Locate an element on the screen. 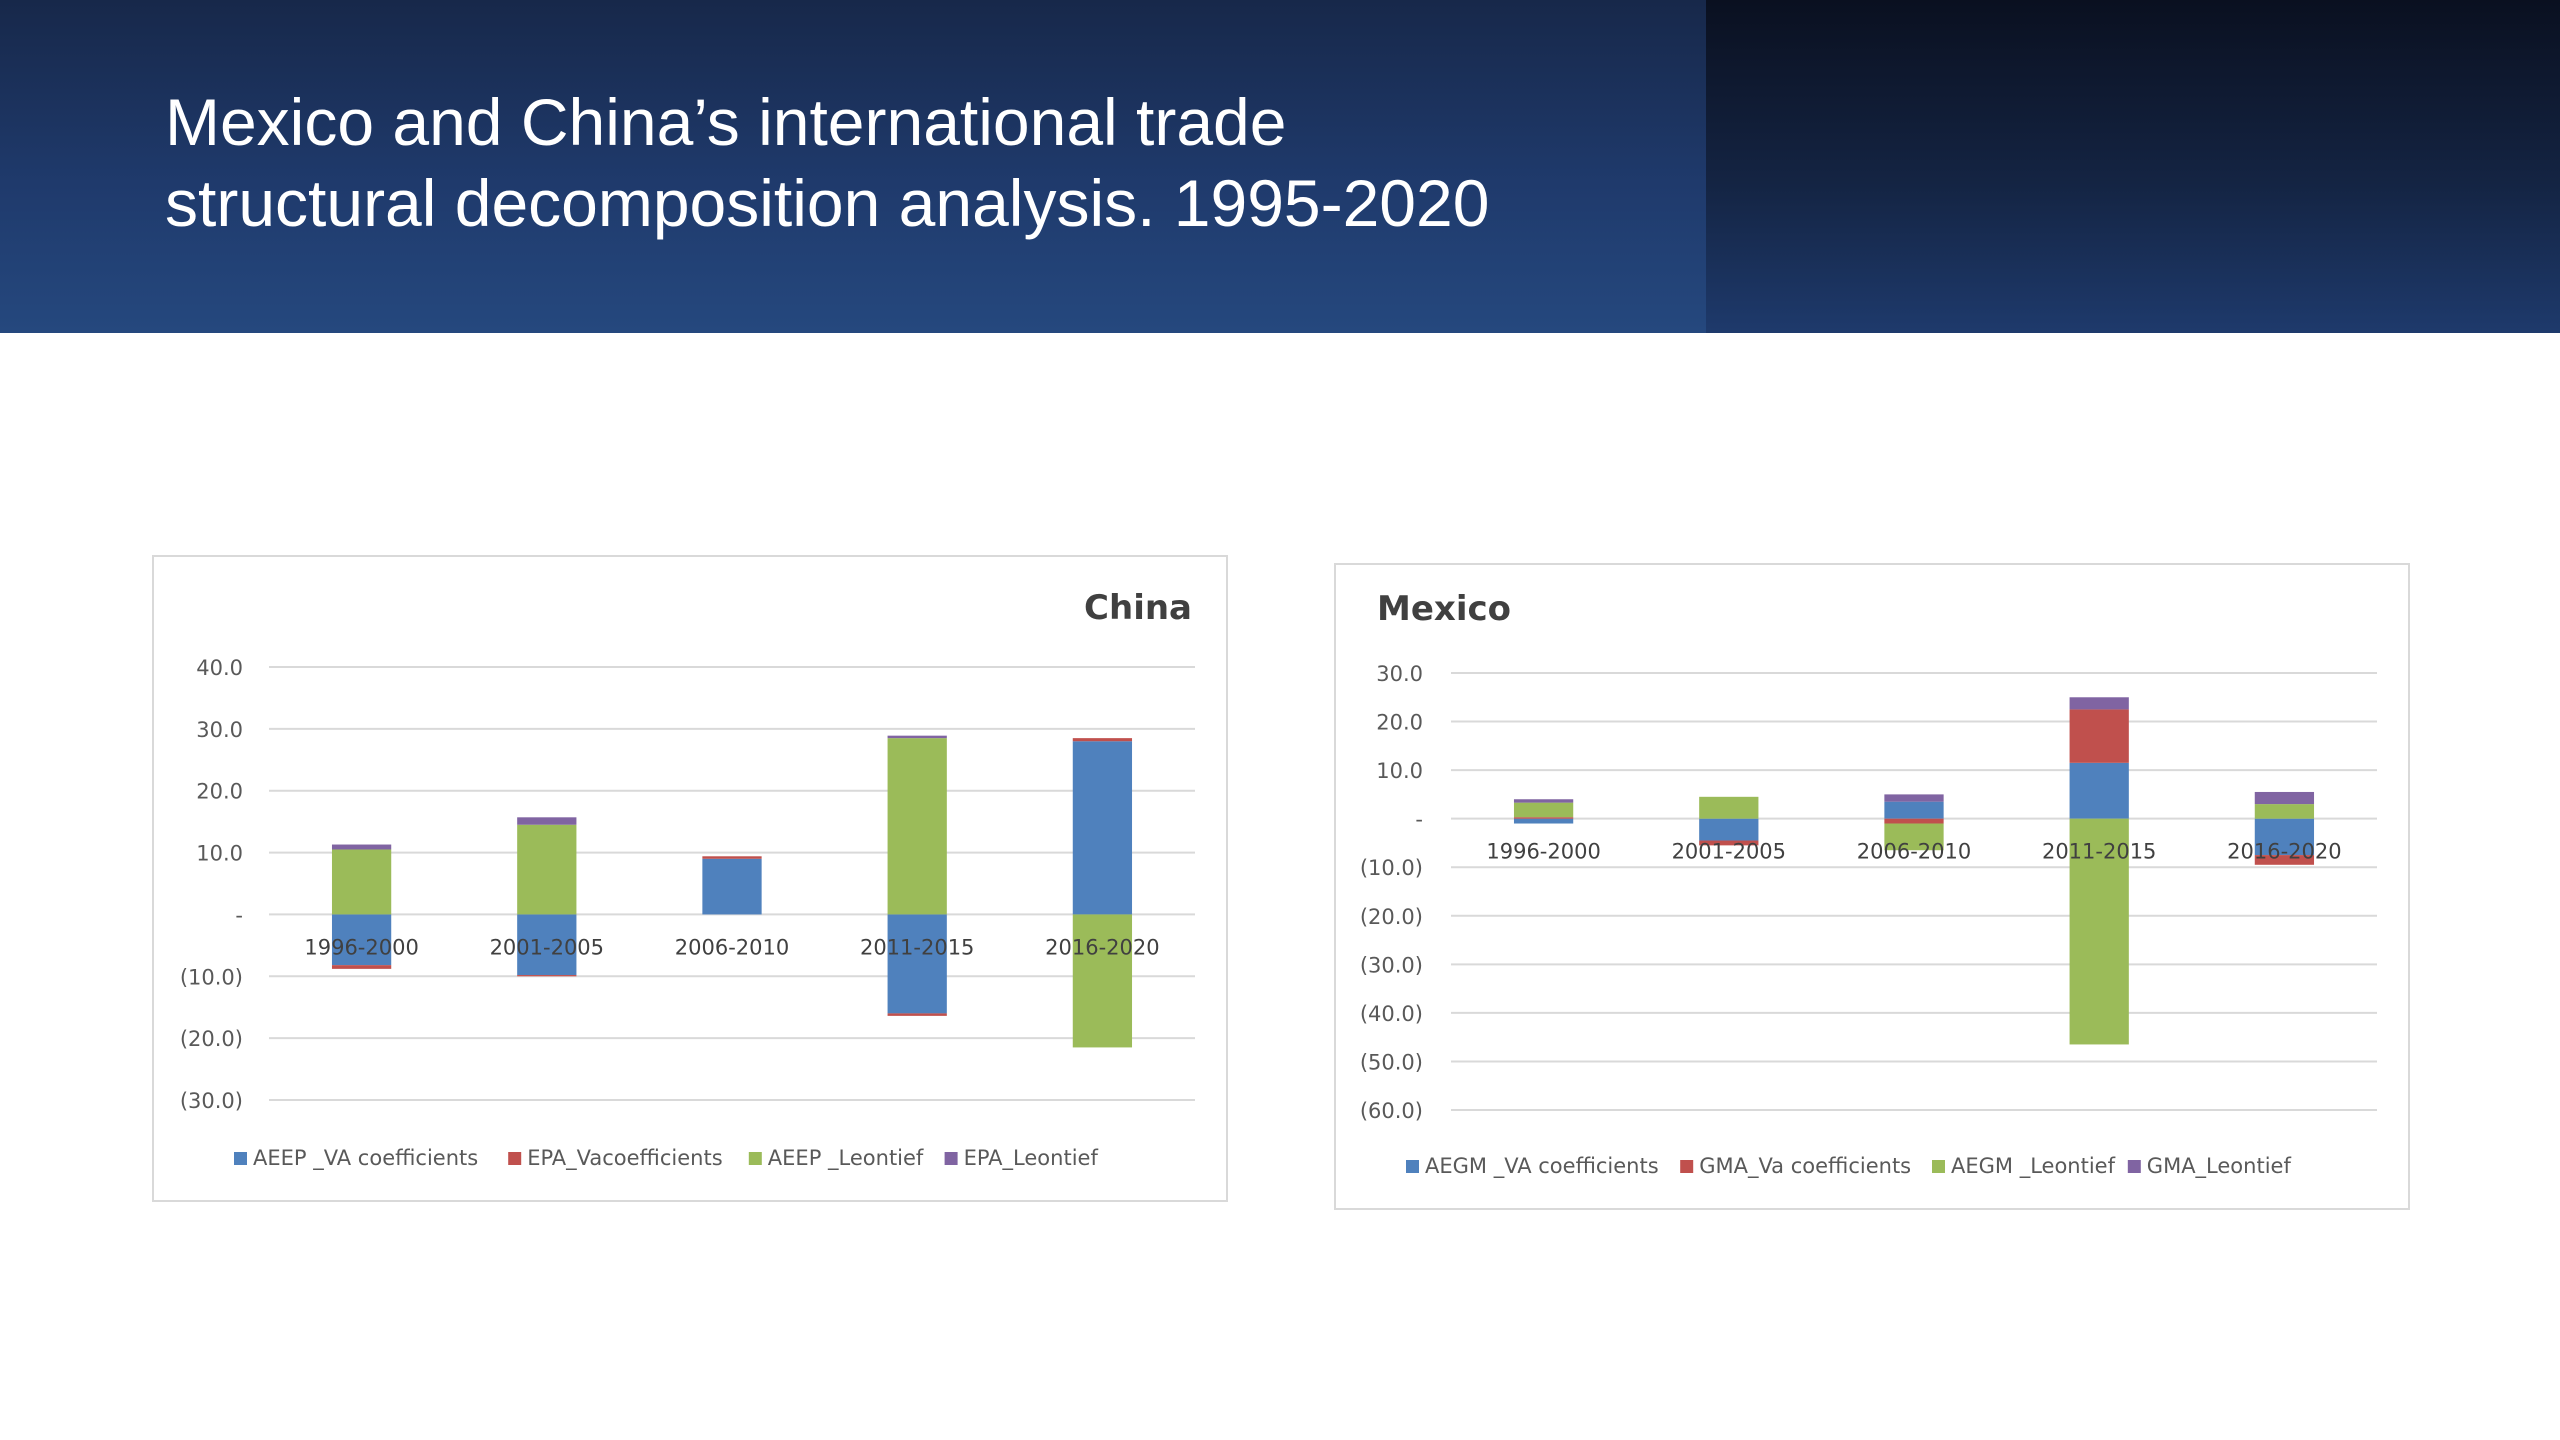 The height and width of the screenshot is (1440, 2560). header-band-right is located at coordinates (2133, 166).